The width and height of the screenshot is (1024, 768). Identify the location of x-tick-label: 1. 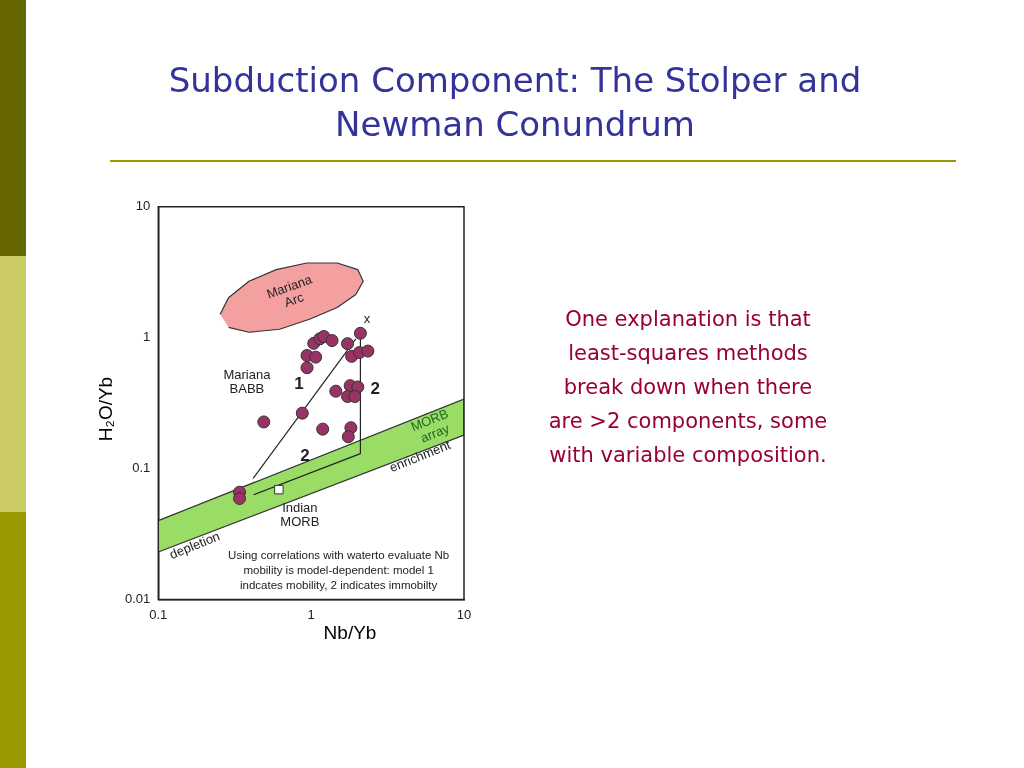
(311, 614).